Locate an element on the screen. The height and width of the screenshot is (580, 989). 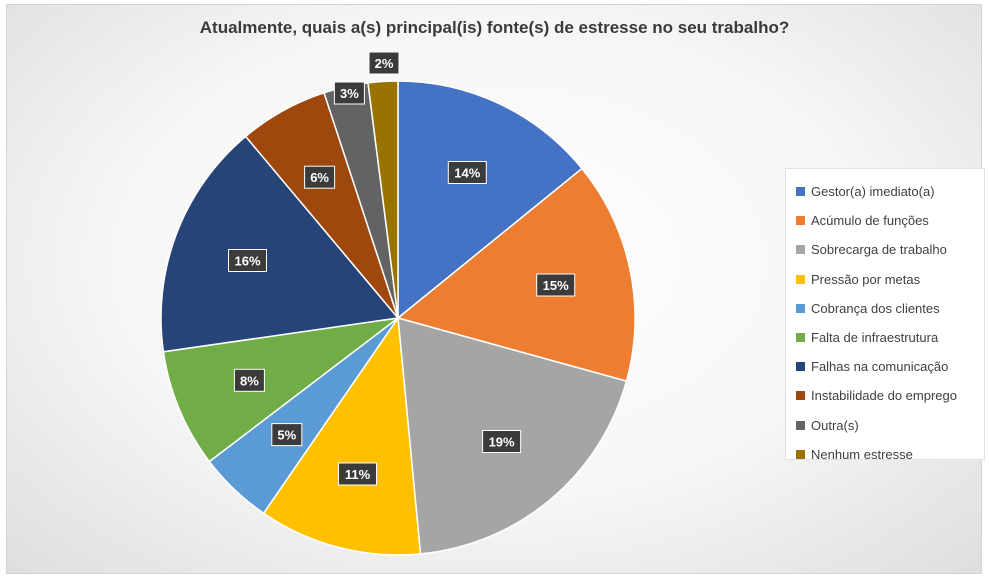
legend-label: Pressão por metas is located at coordinates (866, 279).